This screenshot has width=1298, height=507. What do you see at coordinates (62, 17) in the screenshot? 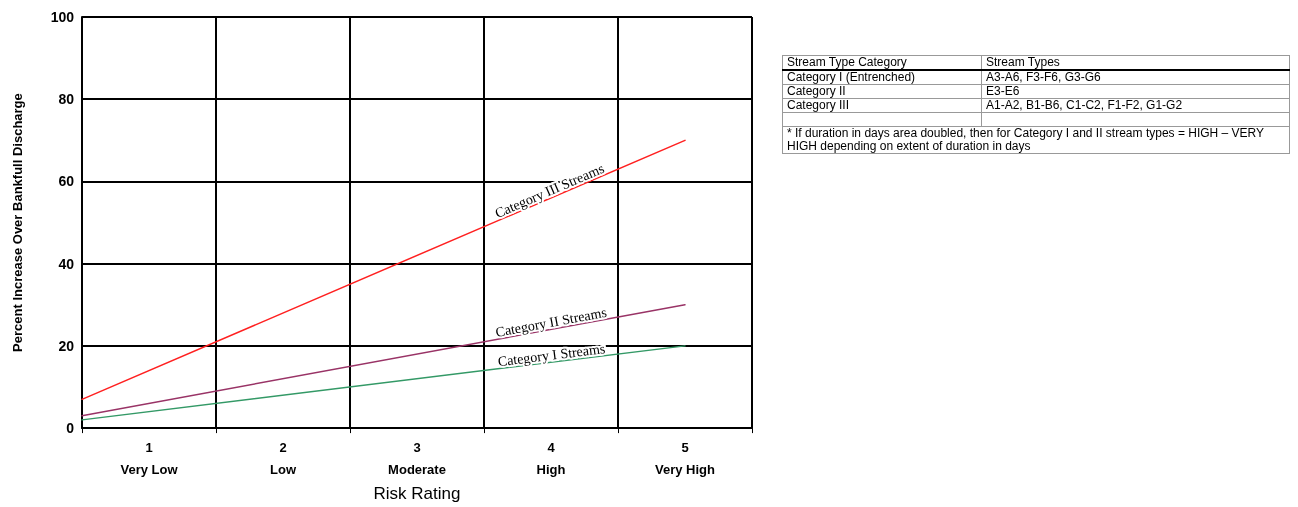
I see `y-tick-label: 100` at bounding box center [62, 17].